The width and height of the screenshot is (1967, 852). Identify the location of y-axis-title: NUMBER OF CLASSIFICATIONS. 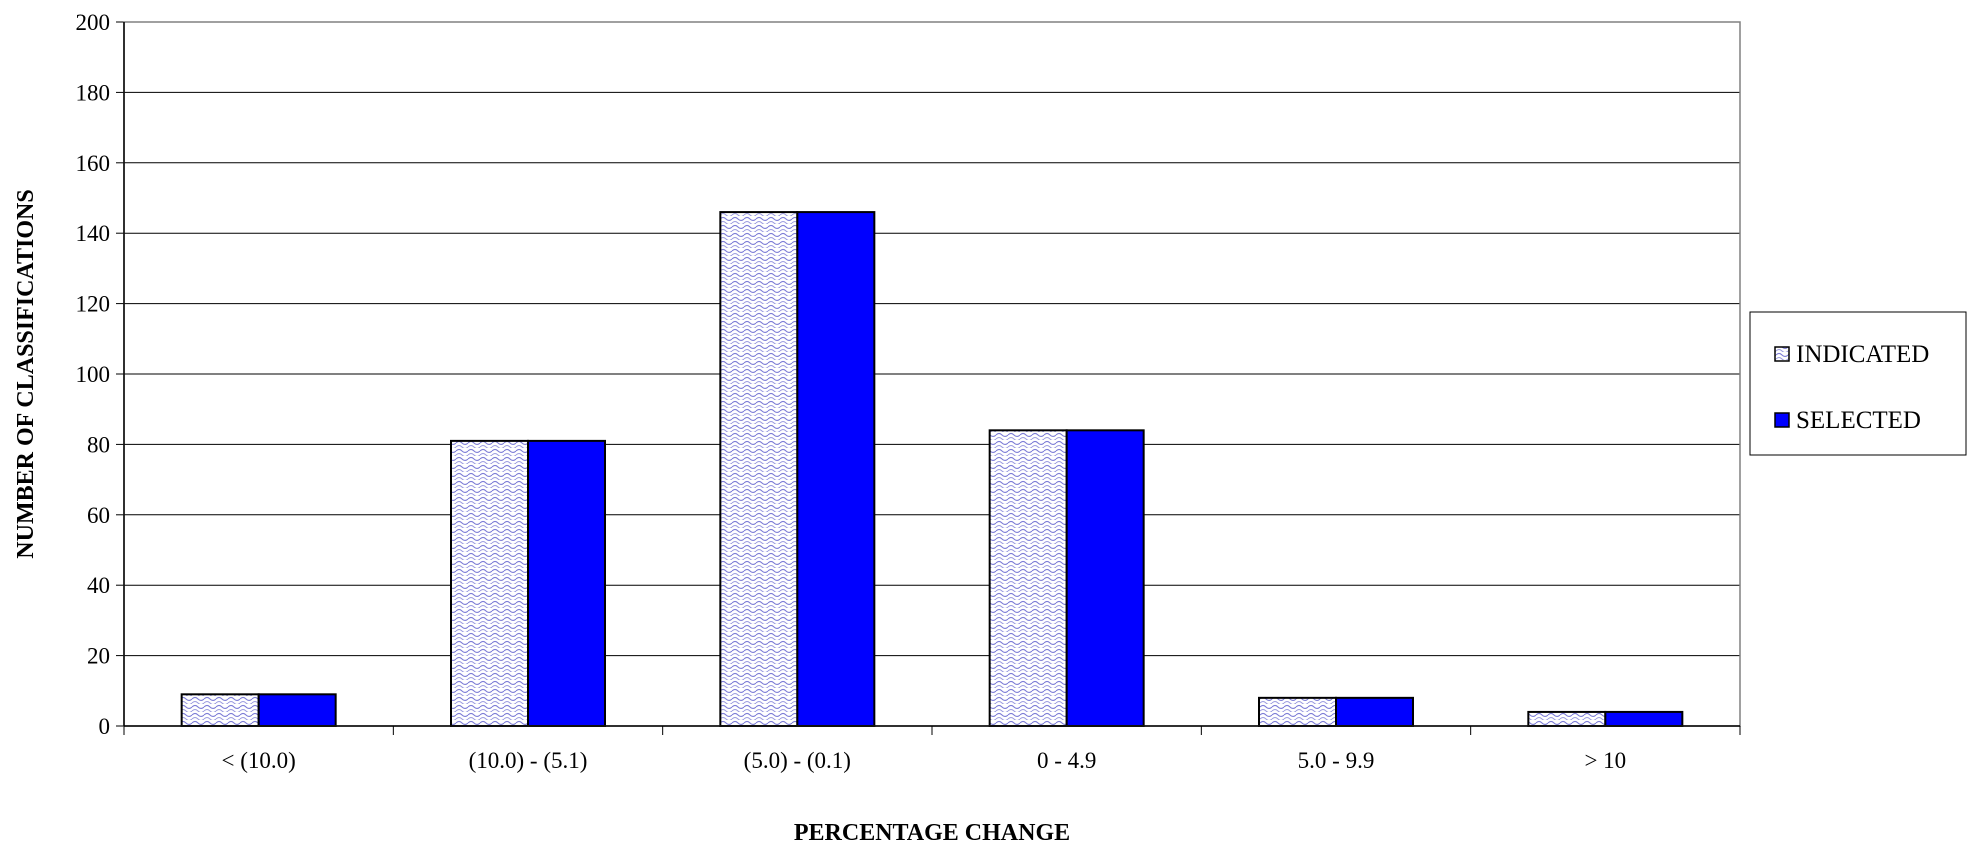
(26, 373).